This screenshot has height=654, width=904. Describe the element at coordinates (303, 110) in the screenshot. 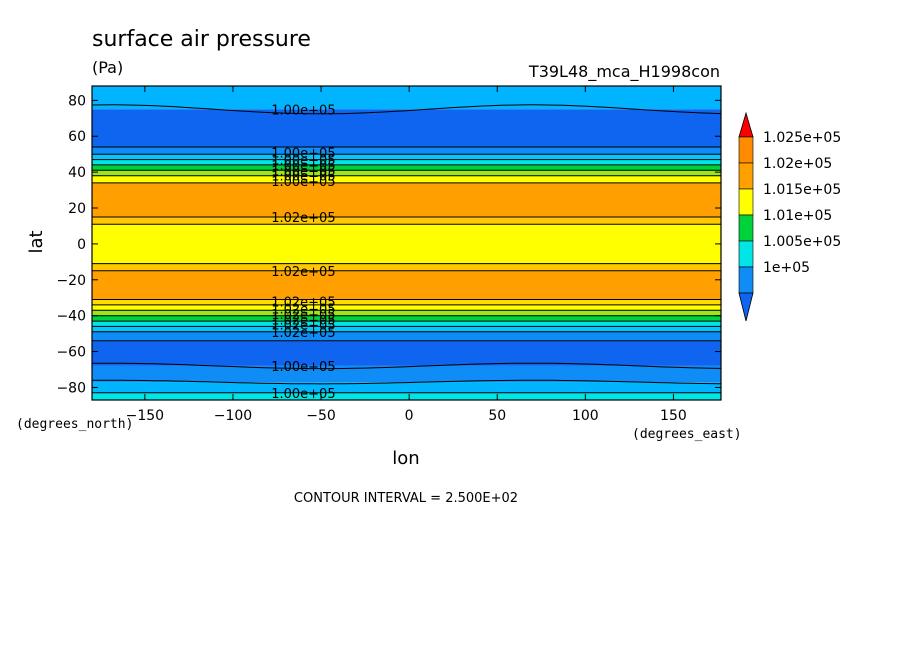

I see `contour-label-0: 1.00e+05` at that location.